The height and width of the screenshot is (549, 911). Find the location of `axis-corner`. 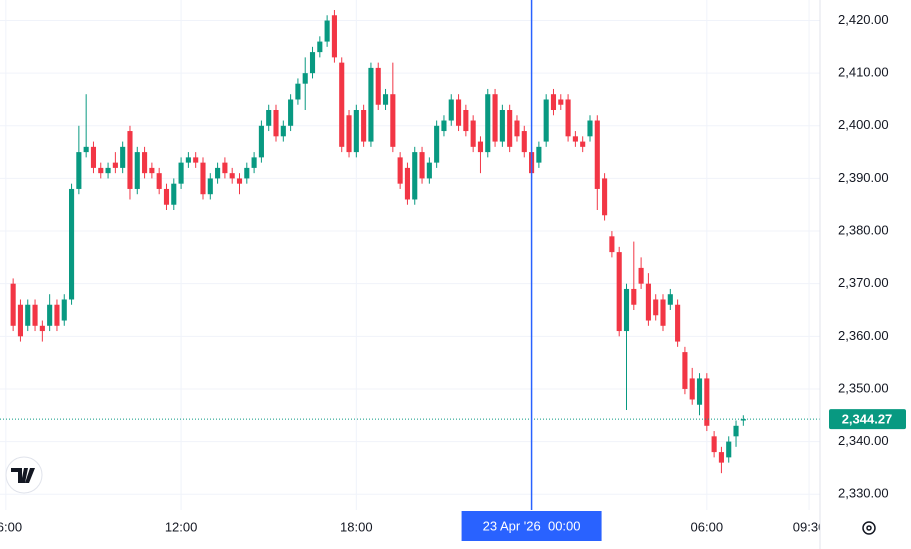

axis-corner is located at coordinates (865, 529).